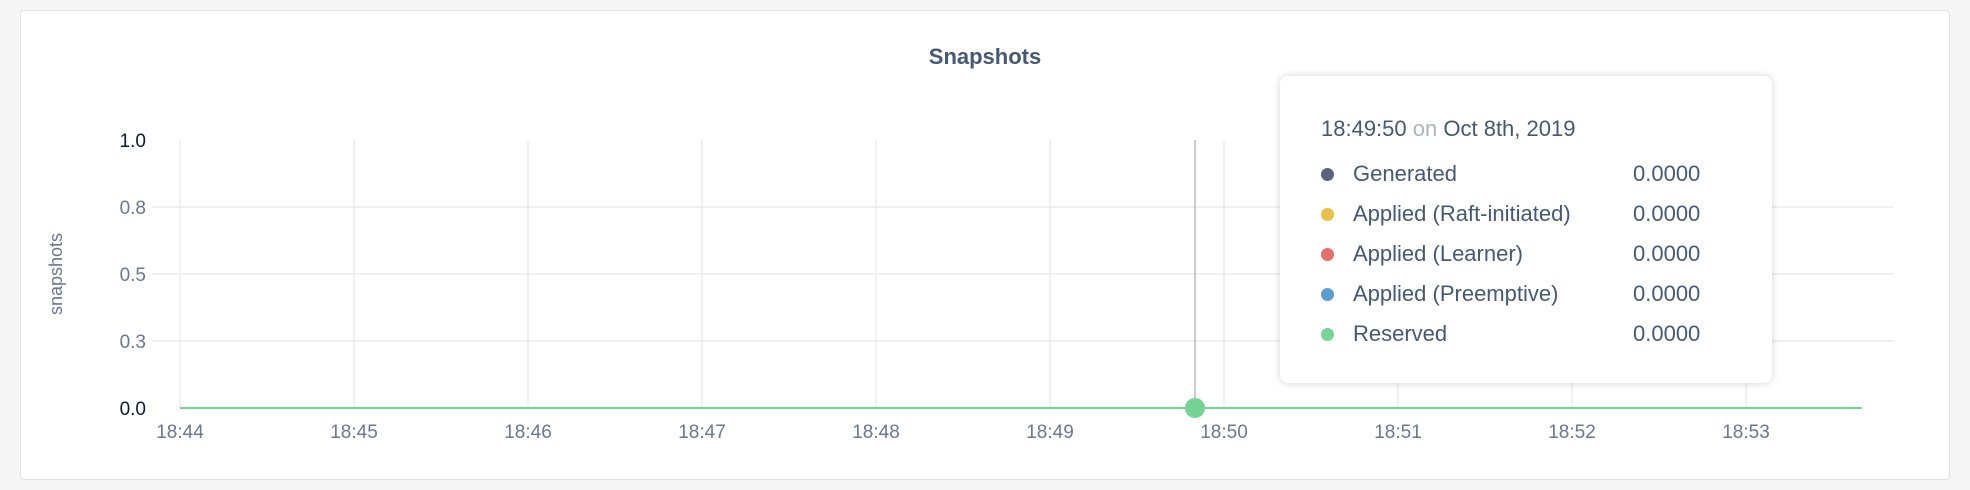 This screenshot has width=1970, height=490. What do you see at coordinates (1425, 128) in the screenshot?
I see `tooltip-on: on` at bounding box center [1425, 128].